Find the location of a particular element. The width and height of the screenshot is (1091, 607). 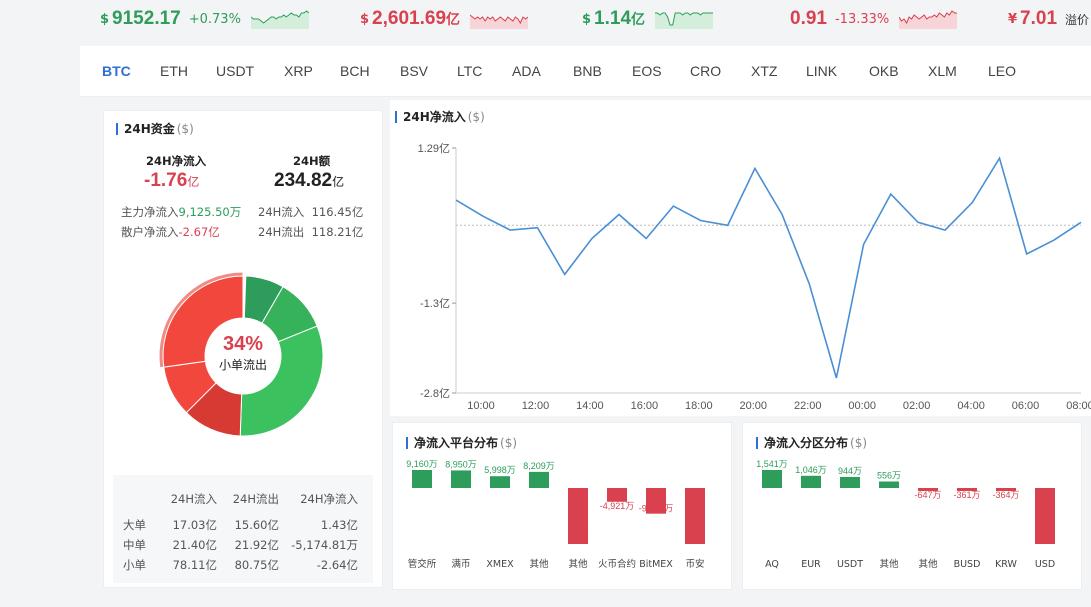

net-inflow-label: 24H净流入 is located at coordinates (176, 161).